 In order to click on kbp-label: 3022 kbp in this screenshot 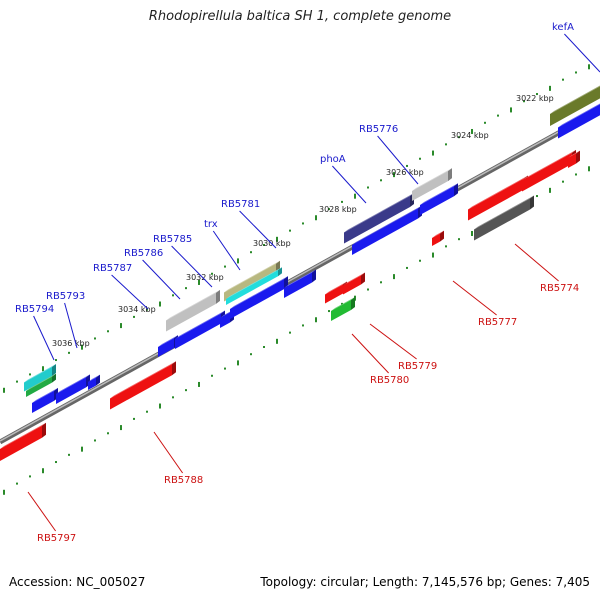, I will do `click(535, 98)`.